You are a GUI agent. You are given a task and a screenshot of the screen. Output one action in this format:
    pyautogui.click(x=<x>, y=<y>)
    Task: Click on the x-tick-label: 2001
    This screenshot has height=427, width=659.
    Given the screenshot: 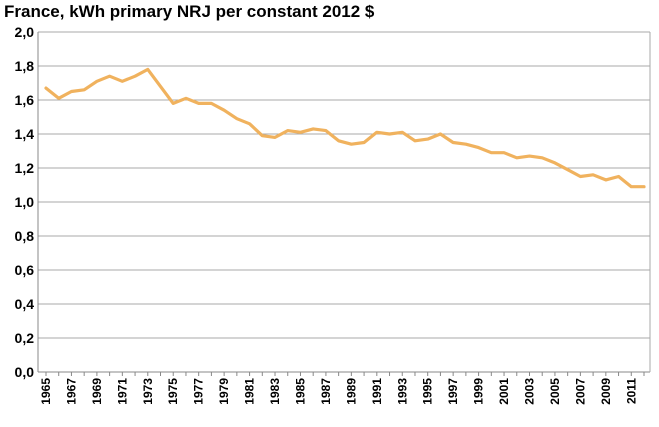 What is the action you would take?
    pyautogui.click(x=504, y=391)
    